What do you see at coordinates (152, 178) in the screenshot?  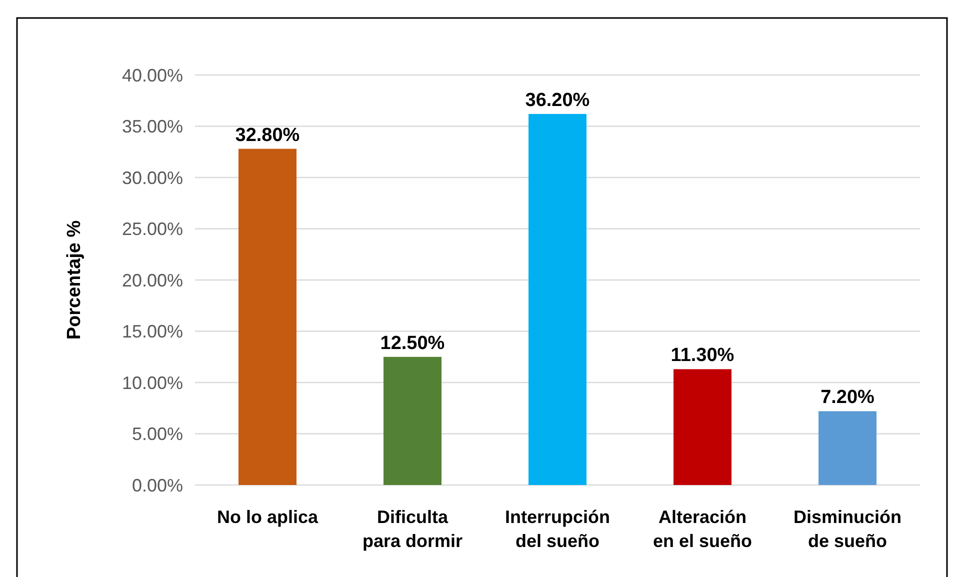 I see `y-tick-label: 30.00%` at bounding box center [152, 178].